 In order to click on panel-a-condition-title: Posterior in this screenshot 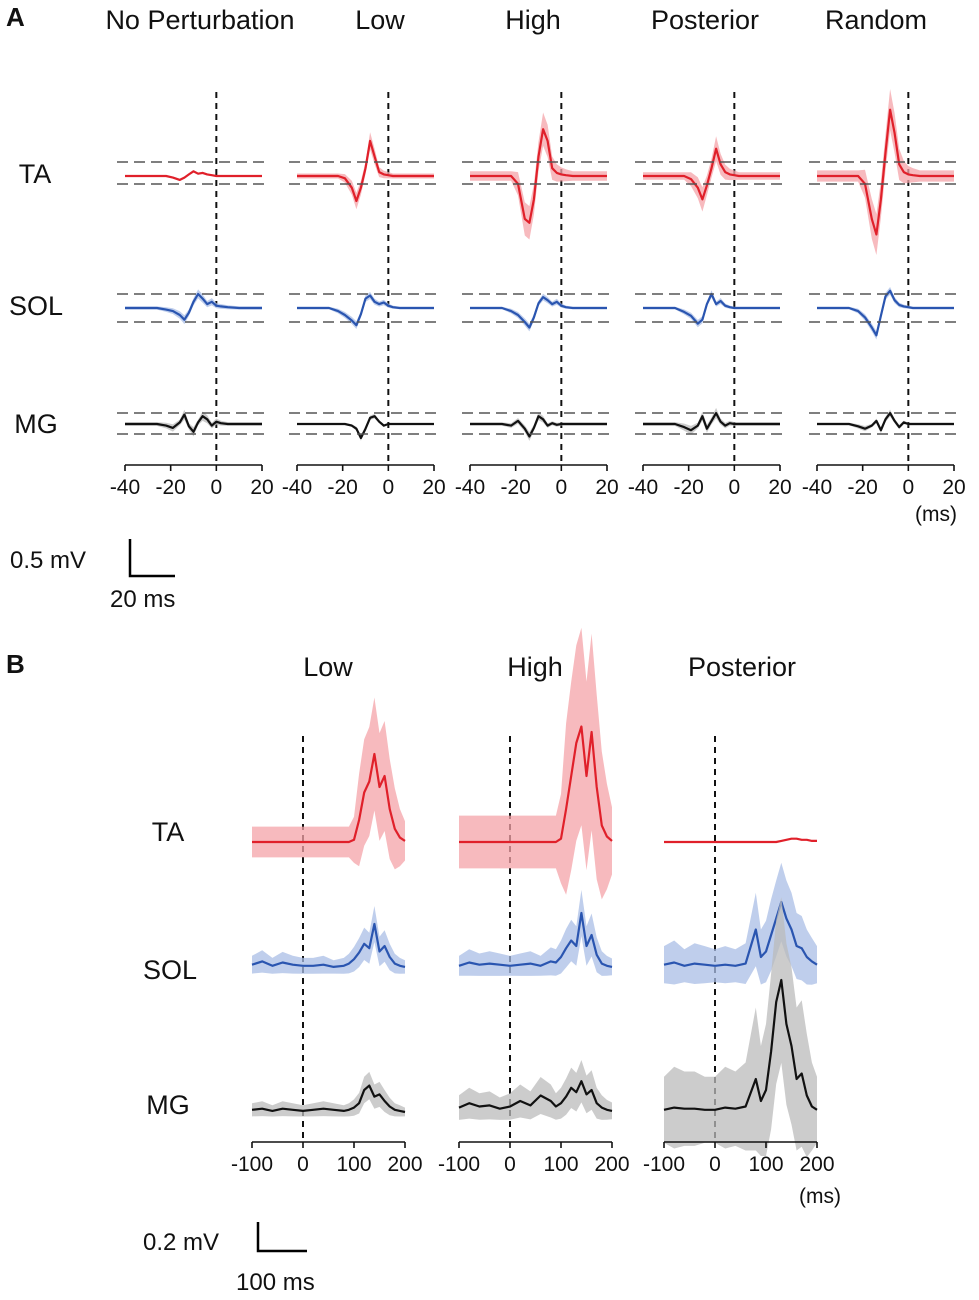, I will do `click(705, 20)`.